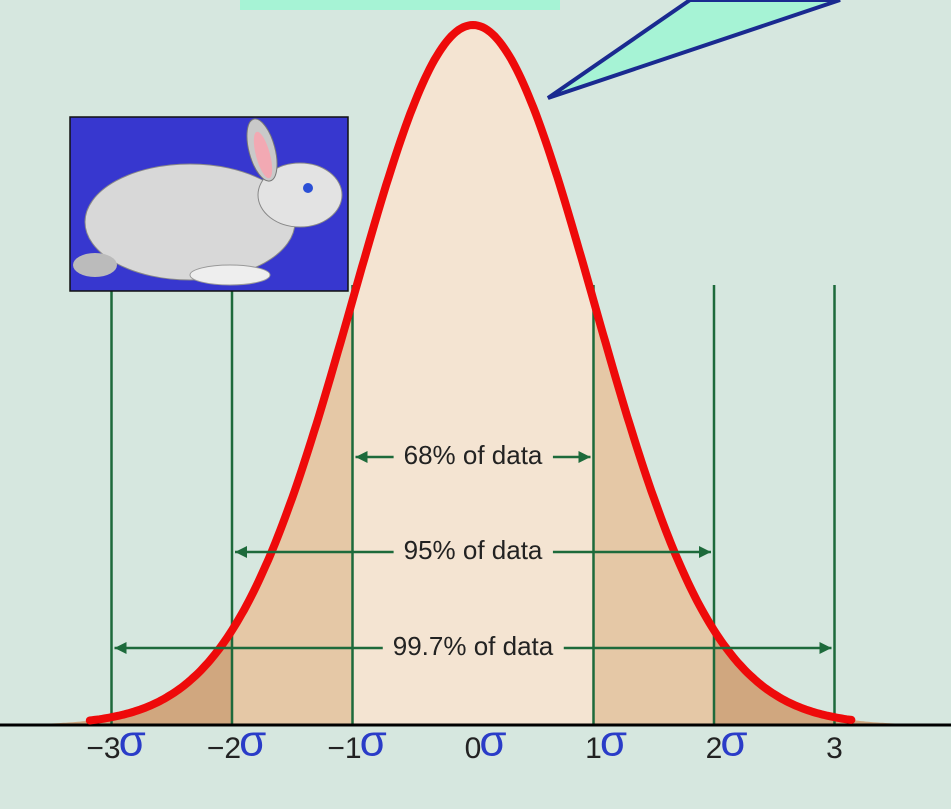  What do you see at coordinates (834, 748) in the screenshot?
I see `tick-label: 3` at bounding box center [834, 748].